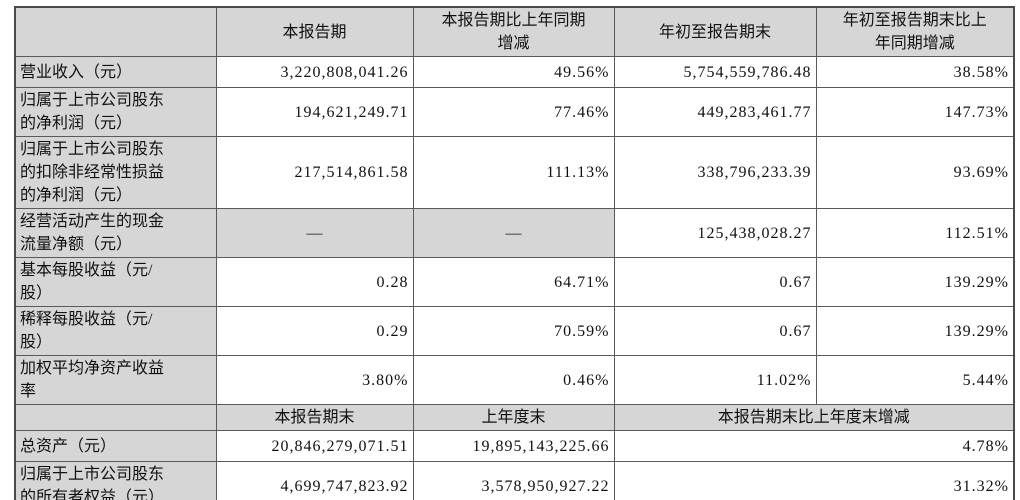 The image size is (1020, 500). Describe the element at coordinates (314, 112) in the screenshot. I see `value-cell: 194,621,249.71` at that location.